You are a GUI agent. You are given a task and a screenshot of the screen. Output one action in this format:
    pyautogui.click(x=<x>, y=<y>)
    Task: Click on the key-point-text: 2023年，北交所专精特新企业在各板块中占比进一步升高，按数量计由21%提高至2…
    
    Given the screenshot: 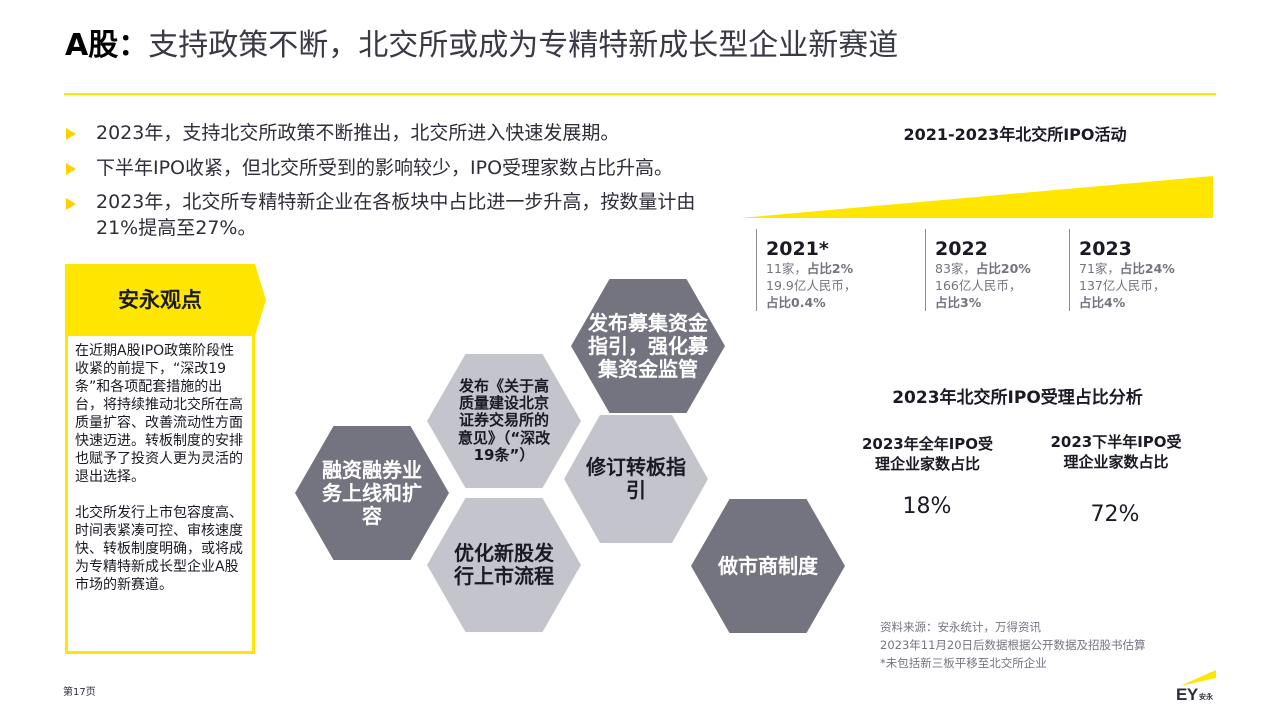 What is the action you would take?
    pyautogui.click(x=396, y=215)
    